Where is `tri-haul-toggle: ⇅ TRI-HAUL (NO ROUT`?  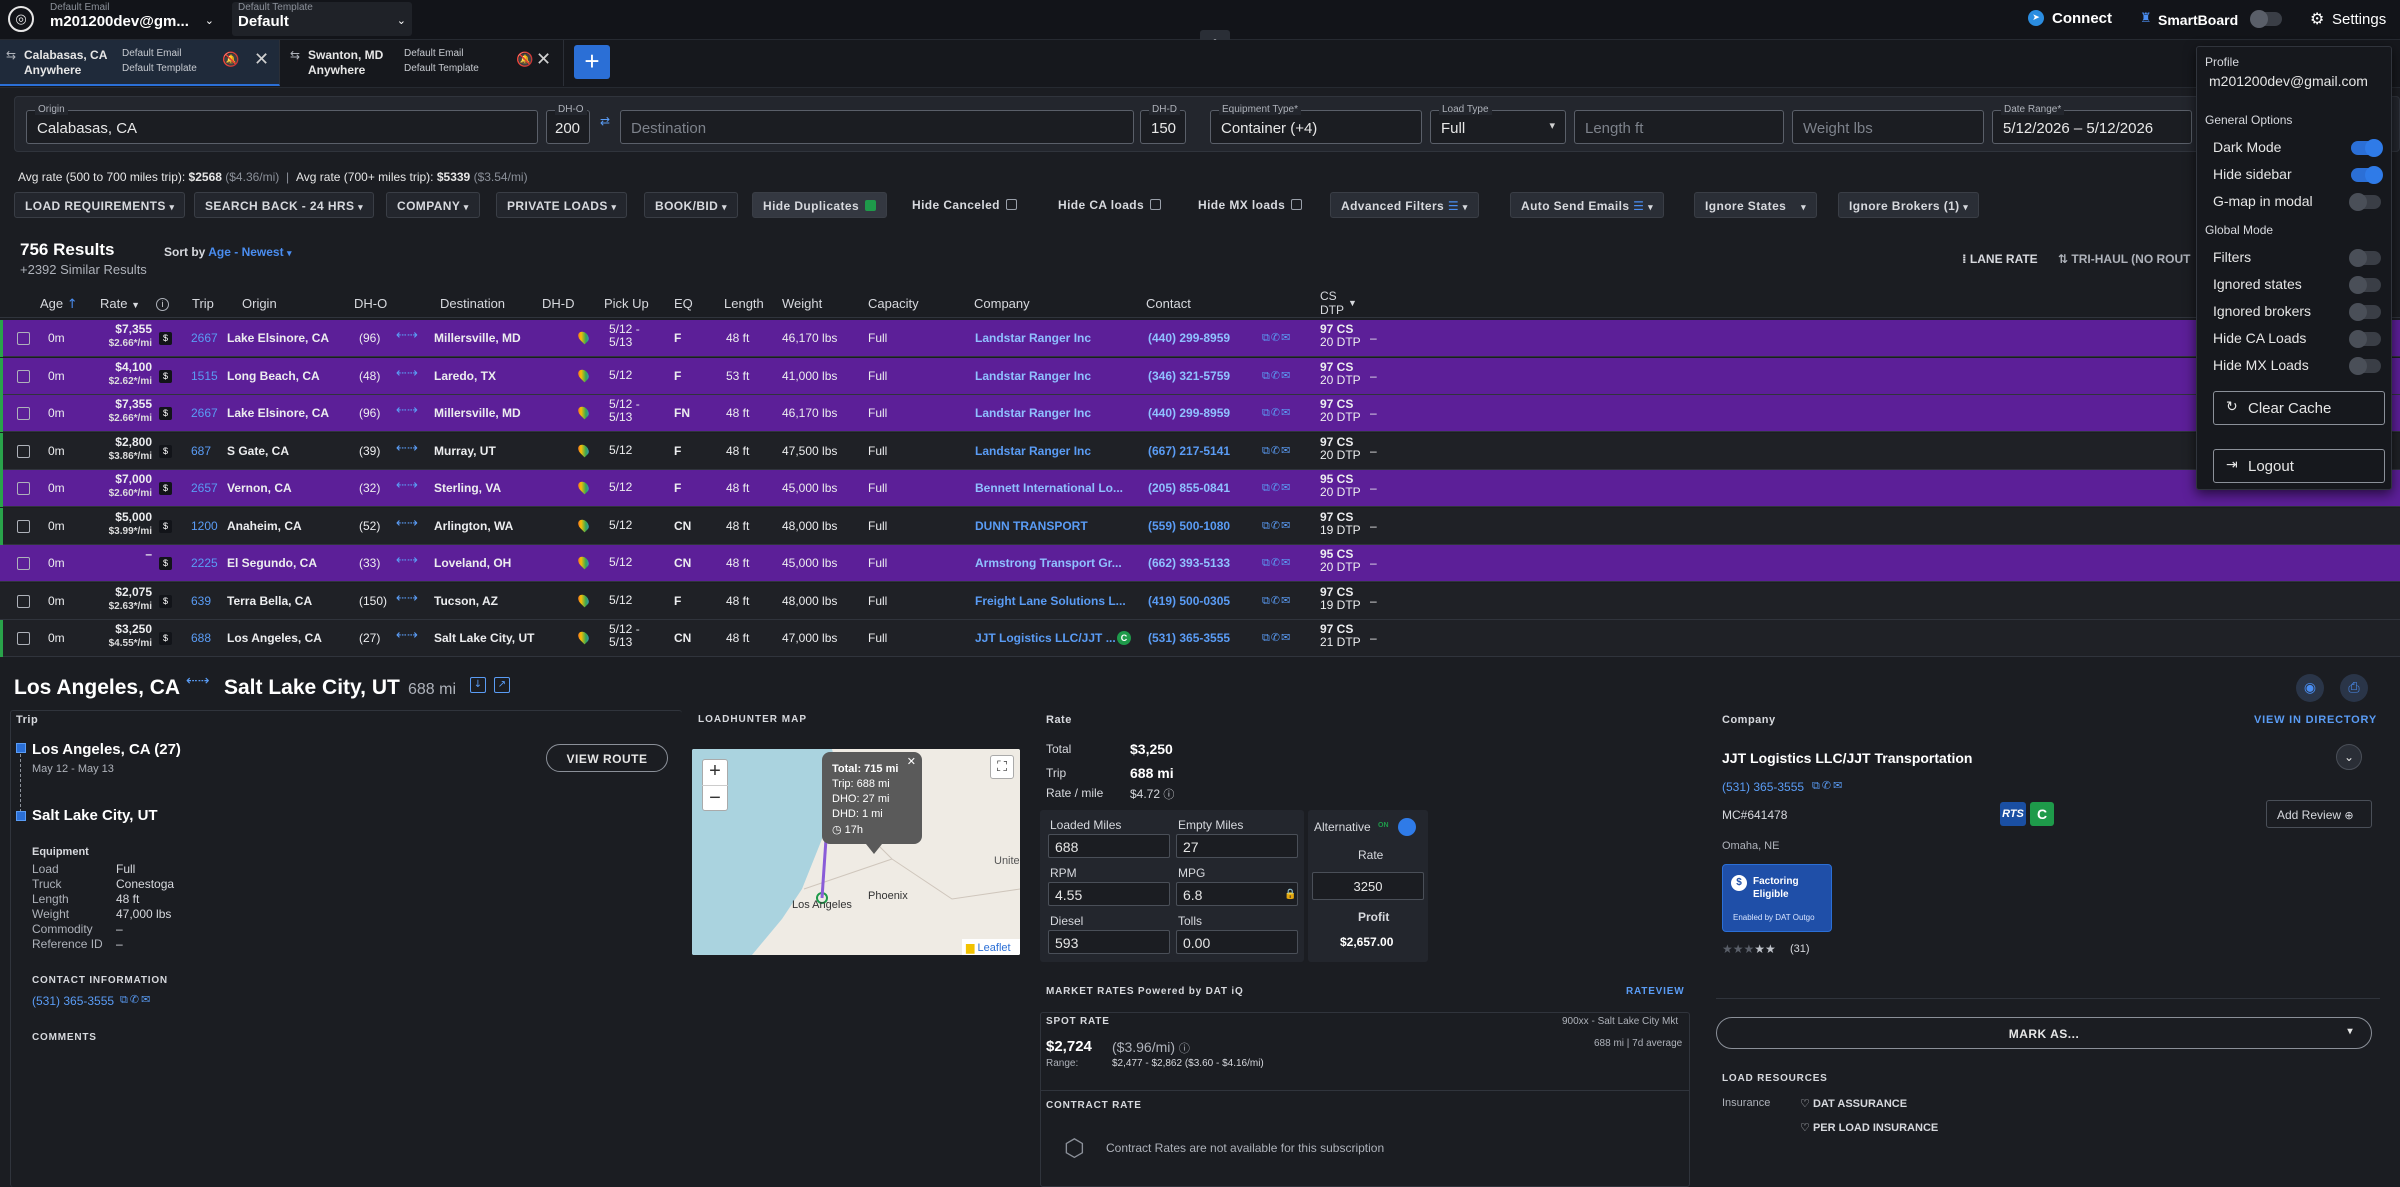 tri-haul-toggle: ⇅ TRI-HAUL (NO ROUT is located at coordinates (2124, 259).